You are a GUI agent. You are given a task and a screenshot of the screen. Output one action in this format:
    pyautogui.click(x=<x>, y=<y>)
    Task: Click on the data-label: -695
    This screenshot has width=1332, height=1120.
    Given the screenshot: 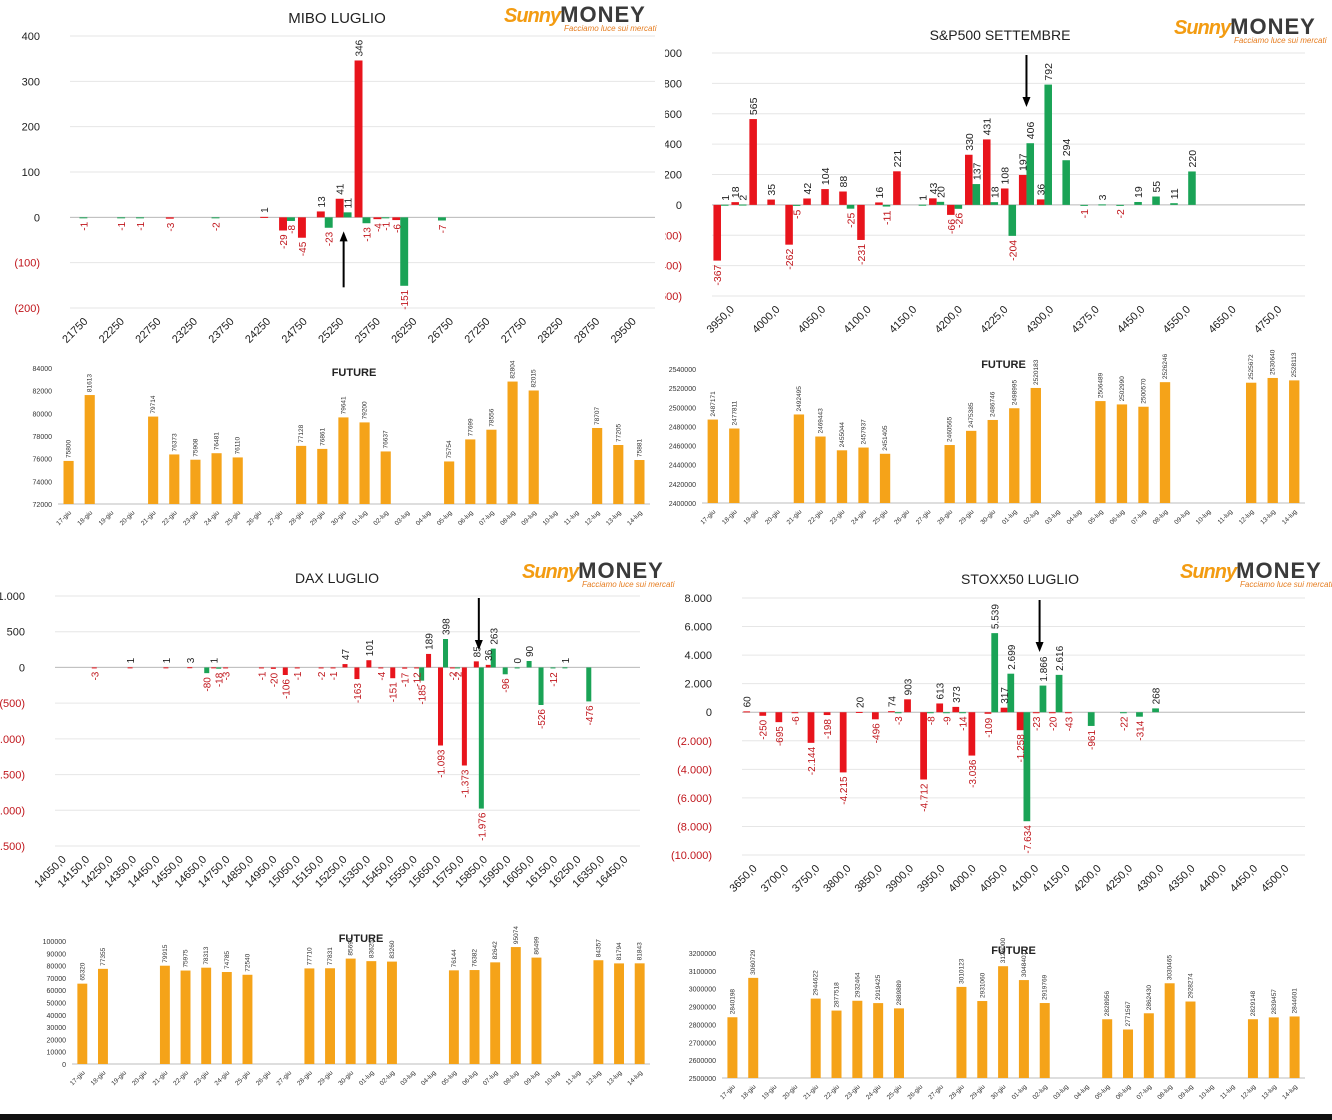 What is the action you would take?
    pyautogui.click(x=780, y=736)
    